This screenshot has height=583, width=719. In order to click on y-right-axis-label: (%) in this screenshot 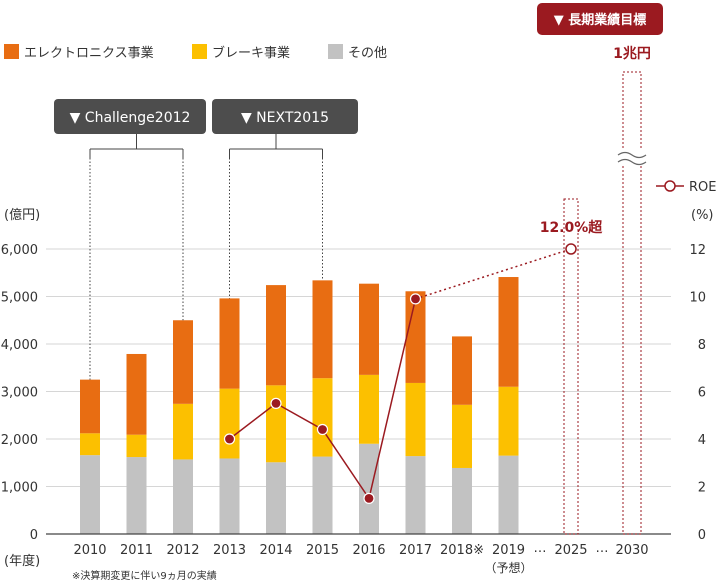, I will do `click(702, 215)`.